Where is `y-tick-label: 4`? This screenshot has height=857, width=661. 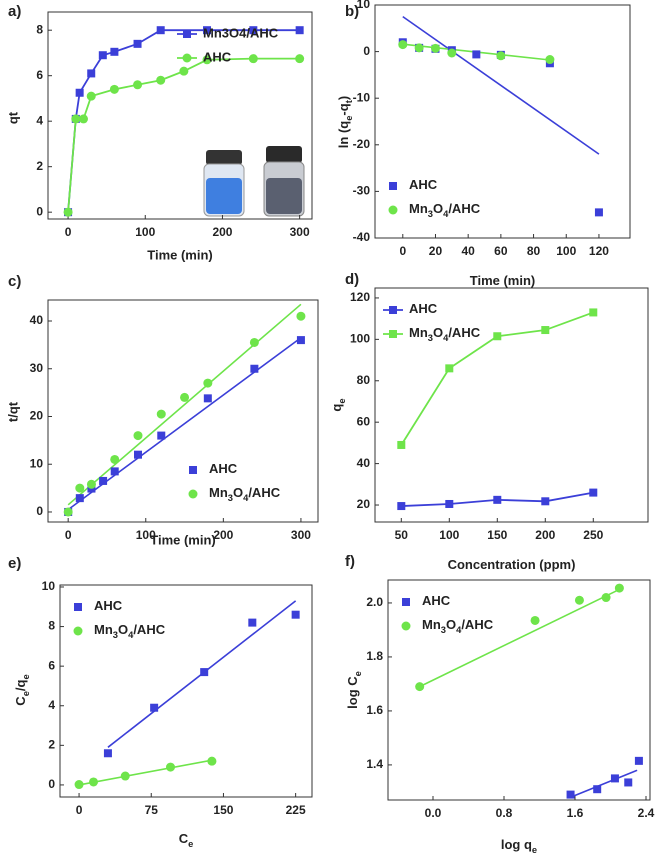
y-tick-label: 4 is located at coordinates (39, 120).